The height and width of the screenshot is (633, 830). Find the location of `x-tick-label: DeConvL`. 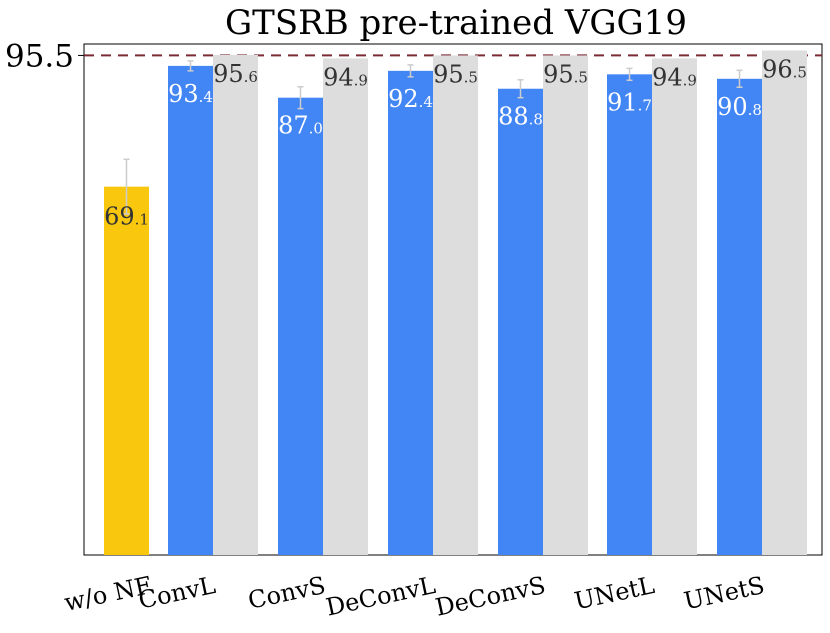

x-tick-label: DeConvL is located at coordinates (380, 596).